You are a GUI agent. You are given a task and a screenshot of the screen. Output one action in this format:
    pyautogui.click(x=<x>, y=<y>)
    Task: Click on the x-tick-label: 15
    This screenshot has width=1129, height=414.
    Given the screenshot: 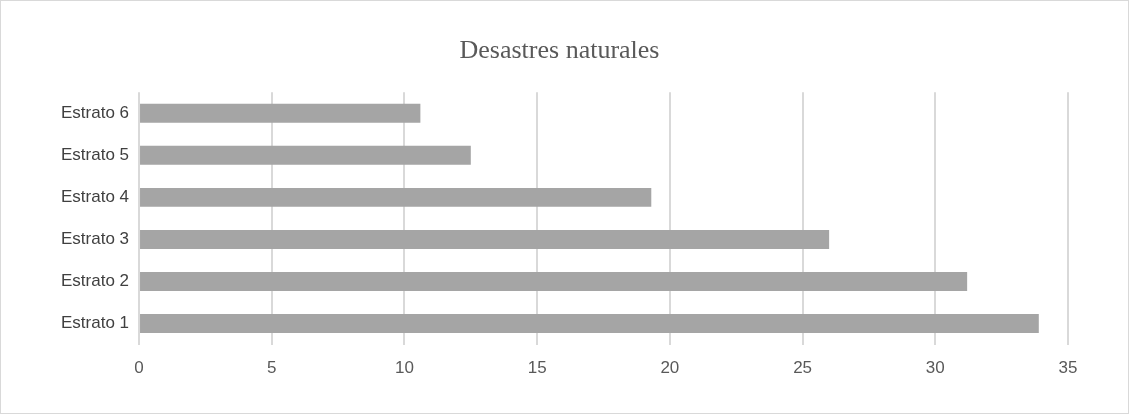 What is the action you would take?
    pyautogui.click(x=537, y=368)
    